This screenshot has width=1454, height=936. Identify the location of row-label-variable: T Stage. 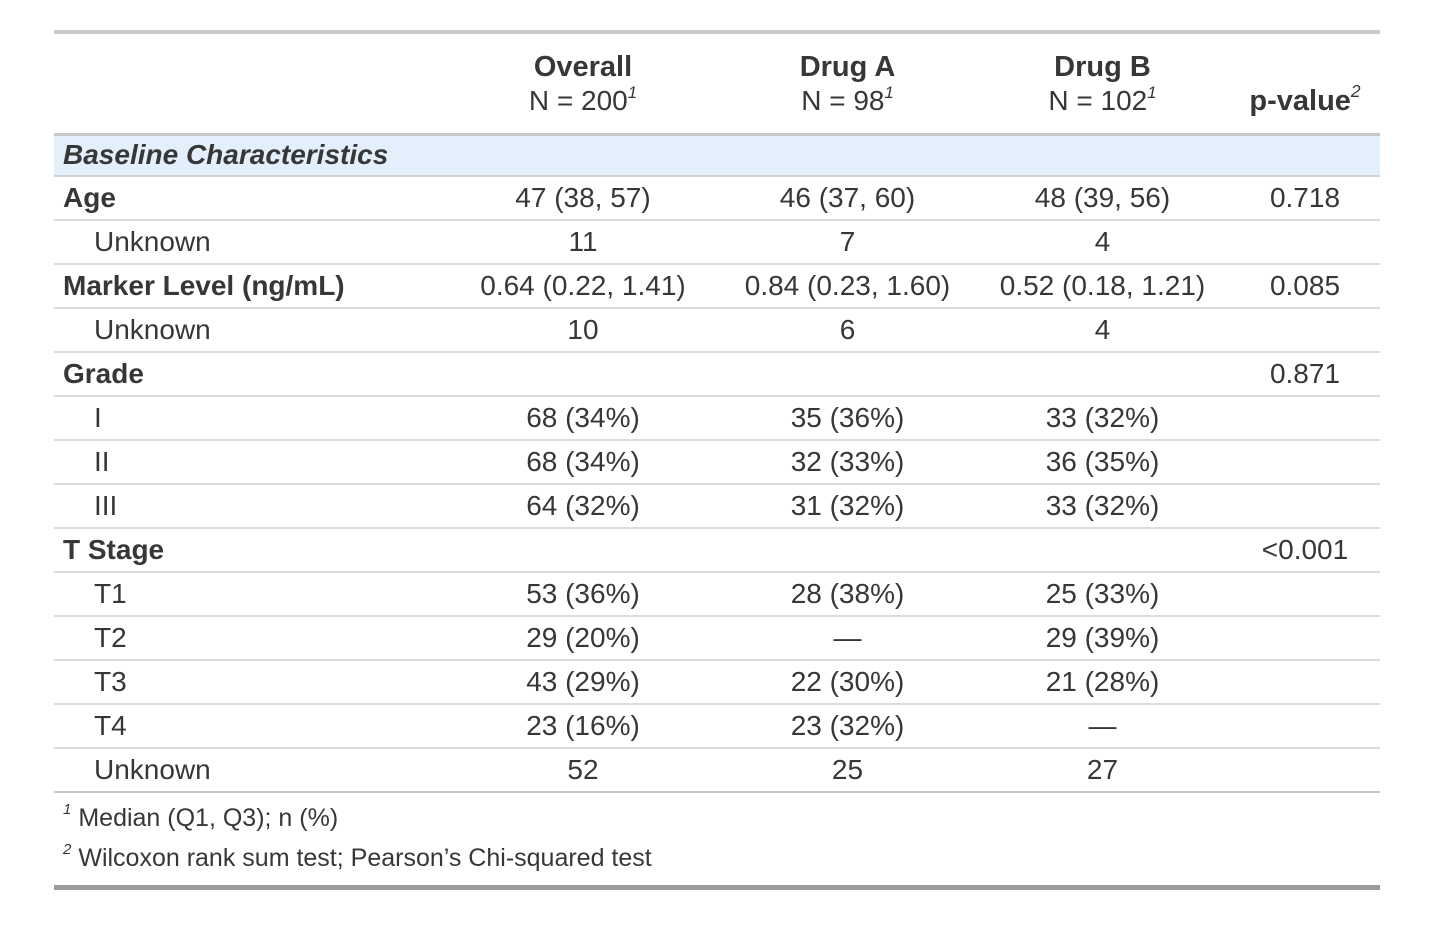
(250, 550).